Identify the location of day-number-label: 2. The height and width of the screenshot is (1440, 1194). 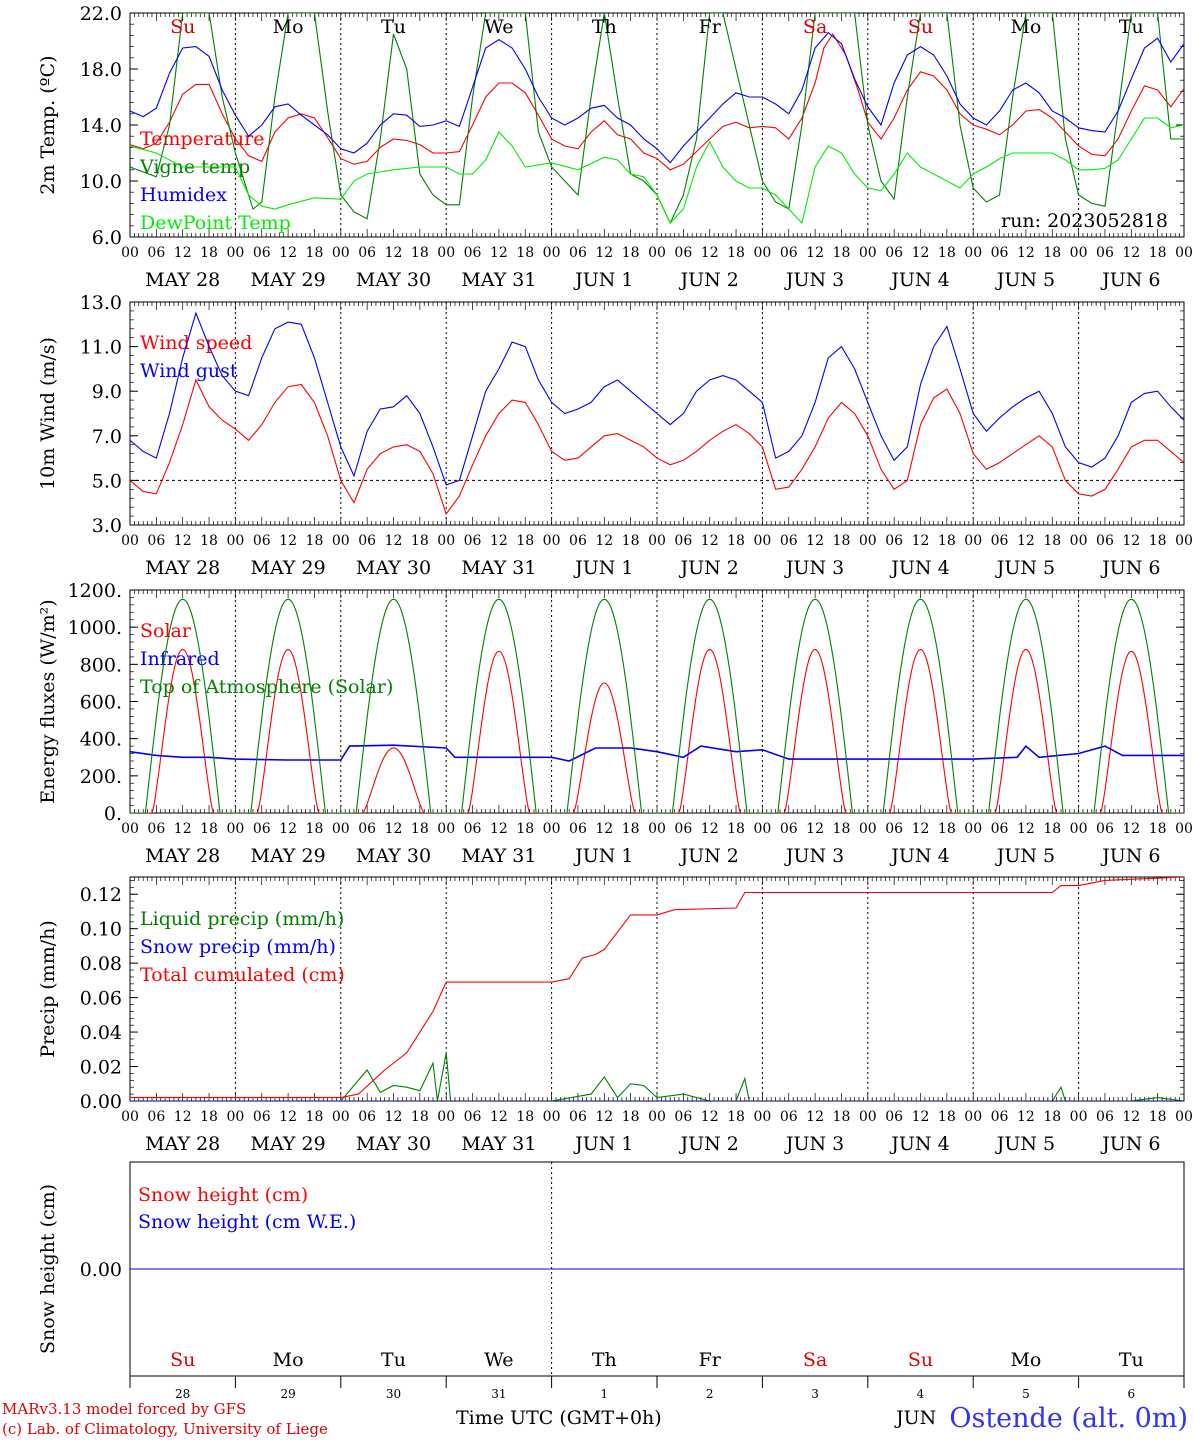
(710, 1394).